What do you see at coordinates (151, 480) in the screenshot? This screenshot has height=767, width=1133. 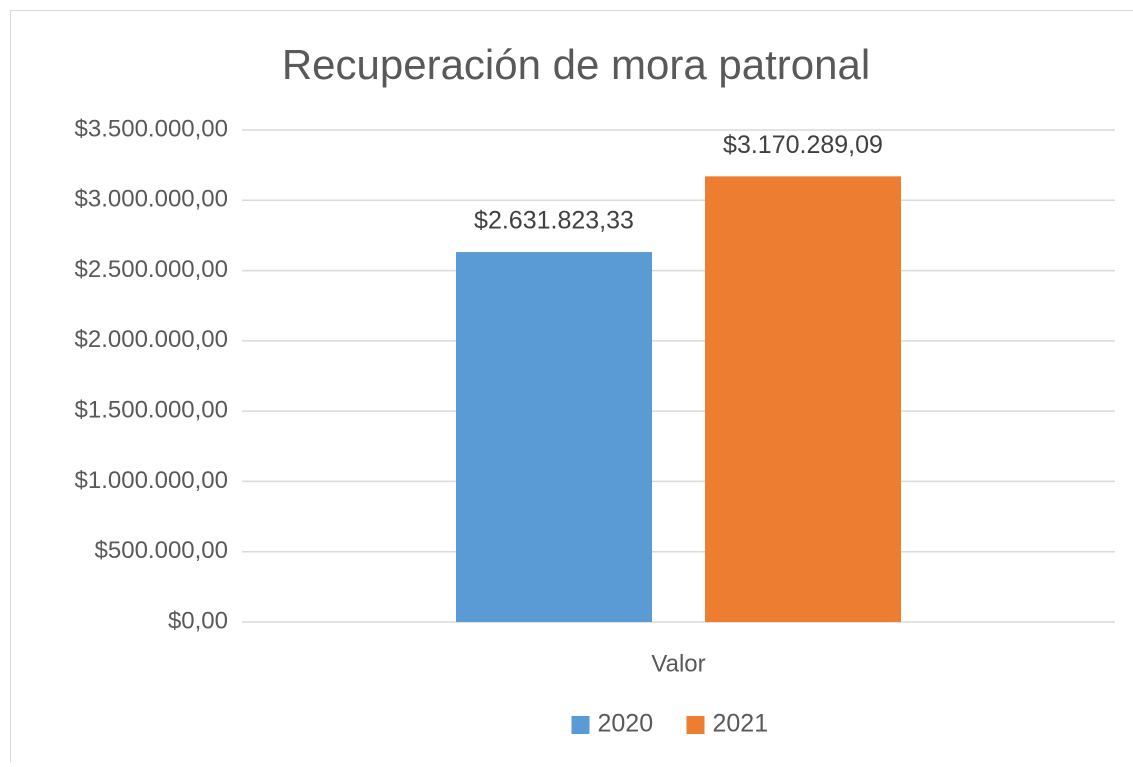 I see `y-tick-label: $1.000.000,00` at bounding box center [151, 480].